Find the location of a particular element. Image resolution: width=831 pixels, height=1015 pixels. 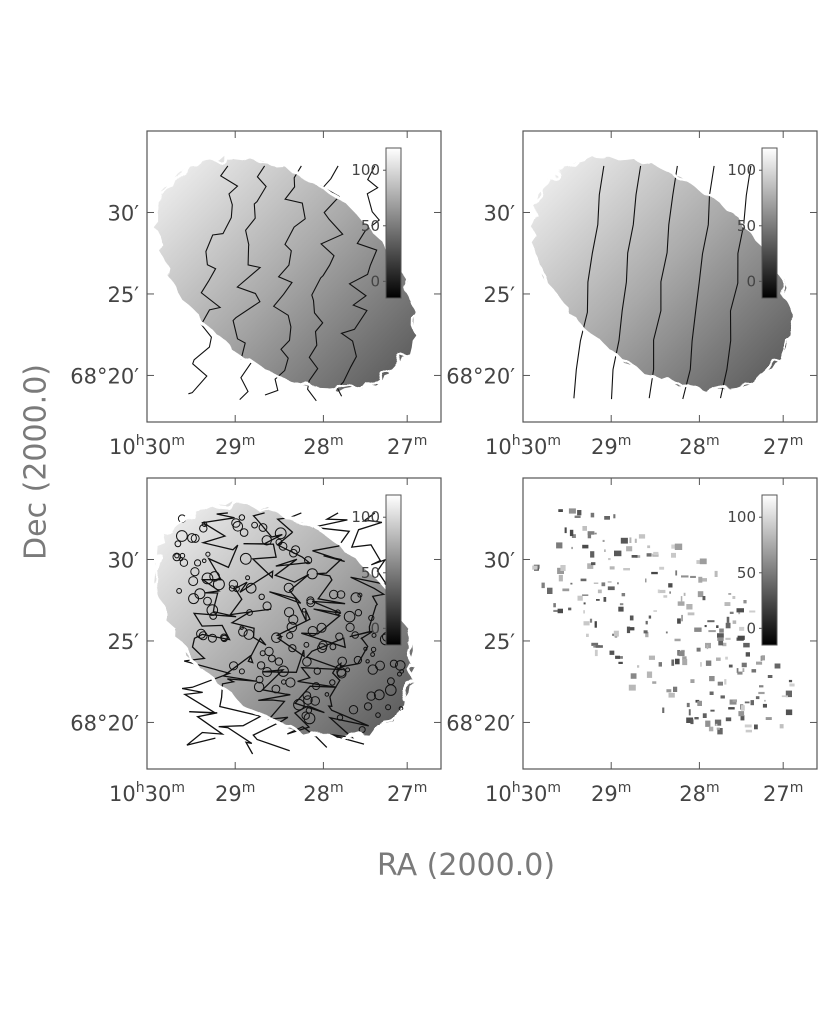

plot-frame is located at coordinates (670, 276).